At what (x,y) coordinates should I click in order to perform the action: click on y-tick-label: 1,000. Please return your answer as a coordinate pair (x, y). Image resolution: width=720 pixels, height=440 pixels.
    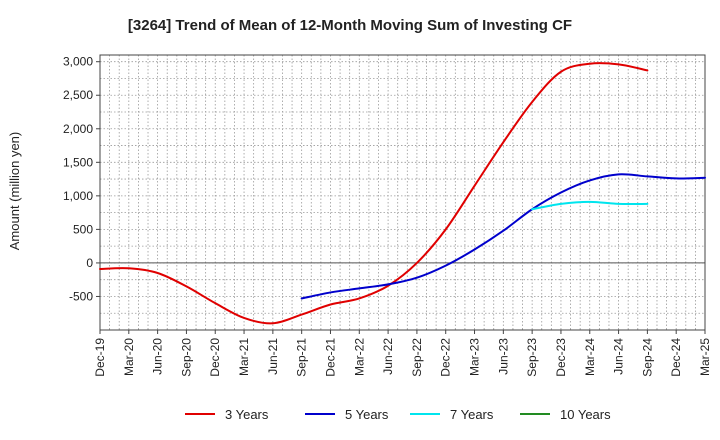
    Looking at the image, I should click on (78, 196).